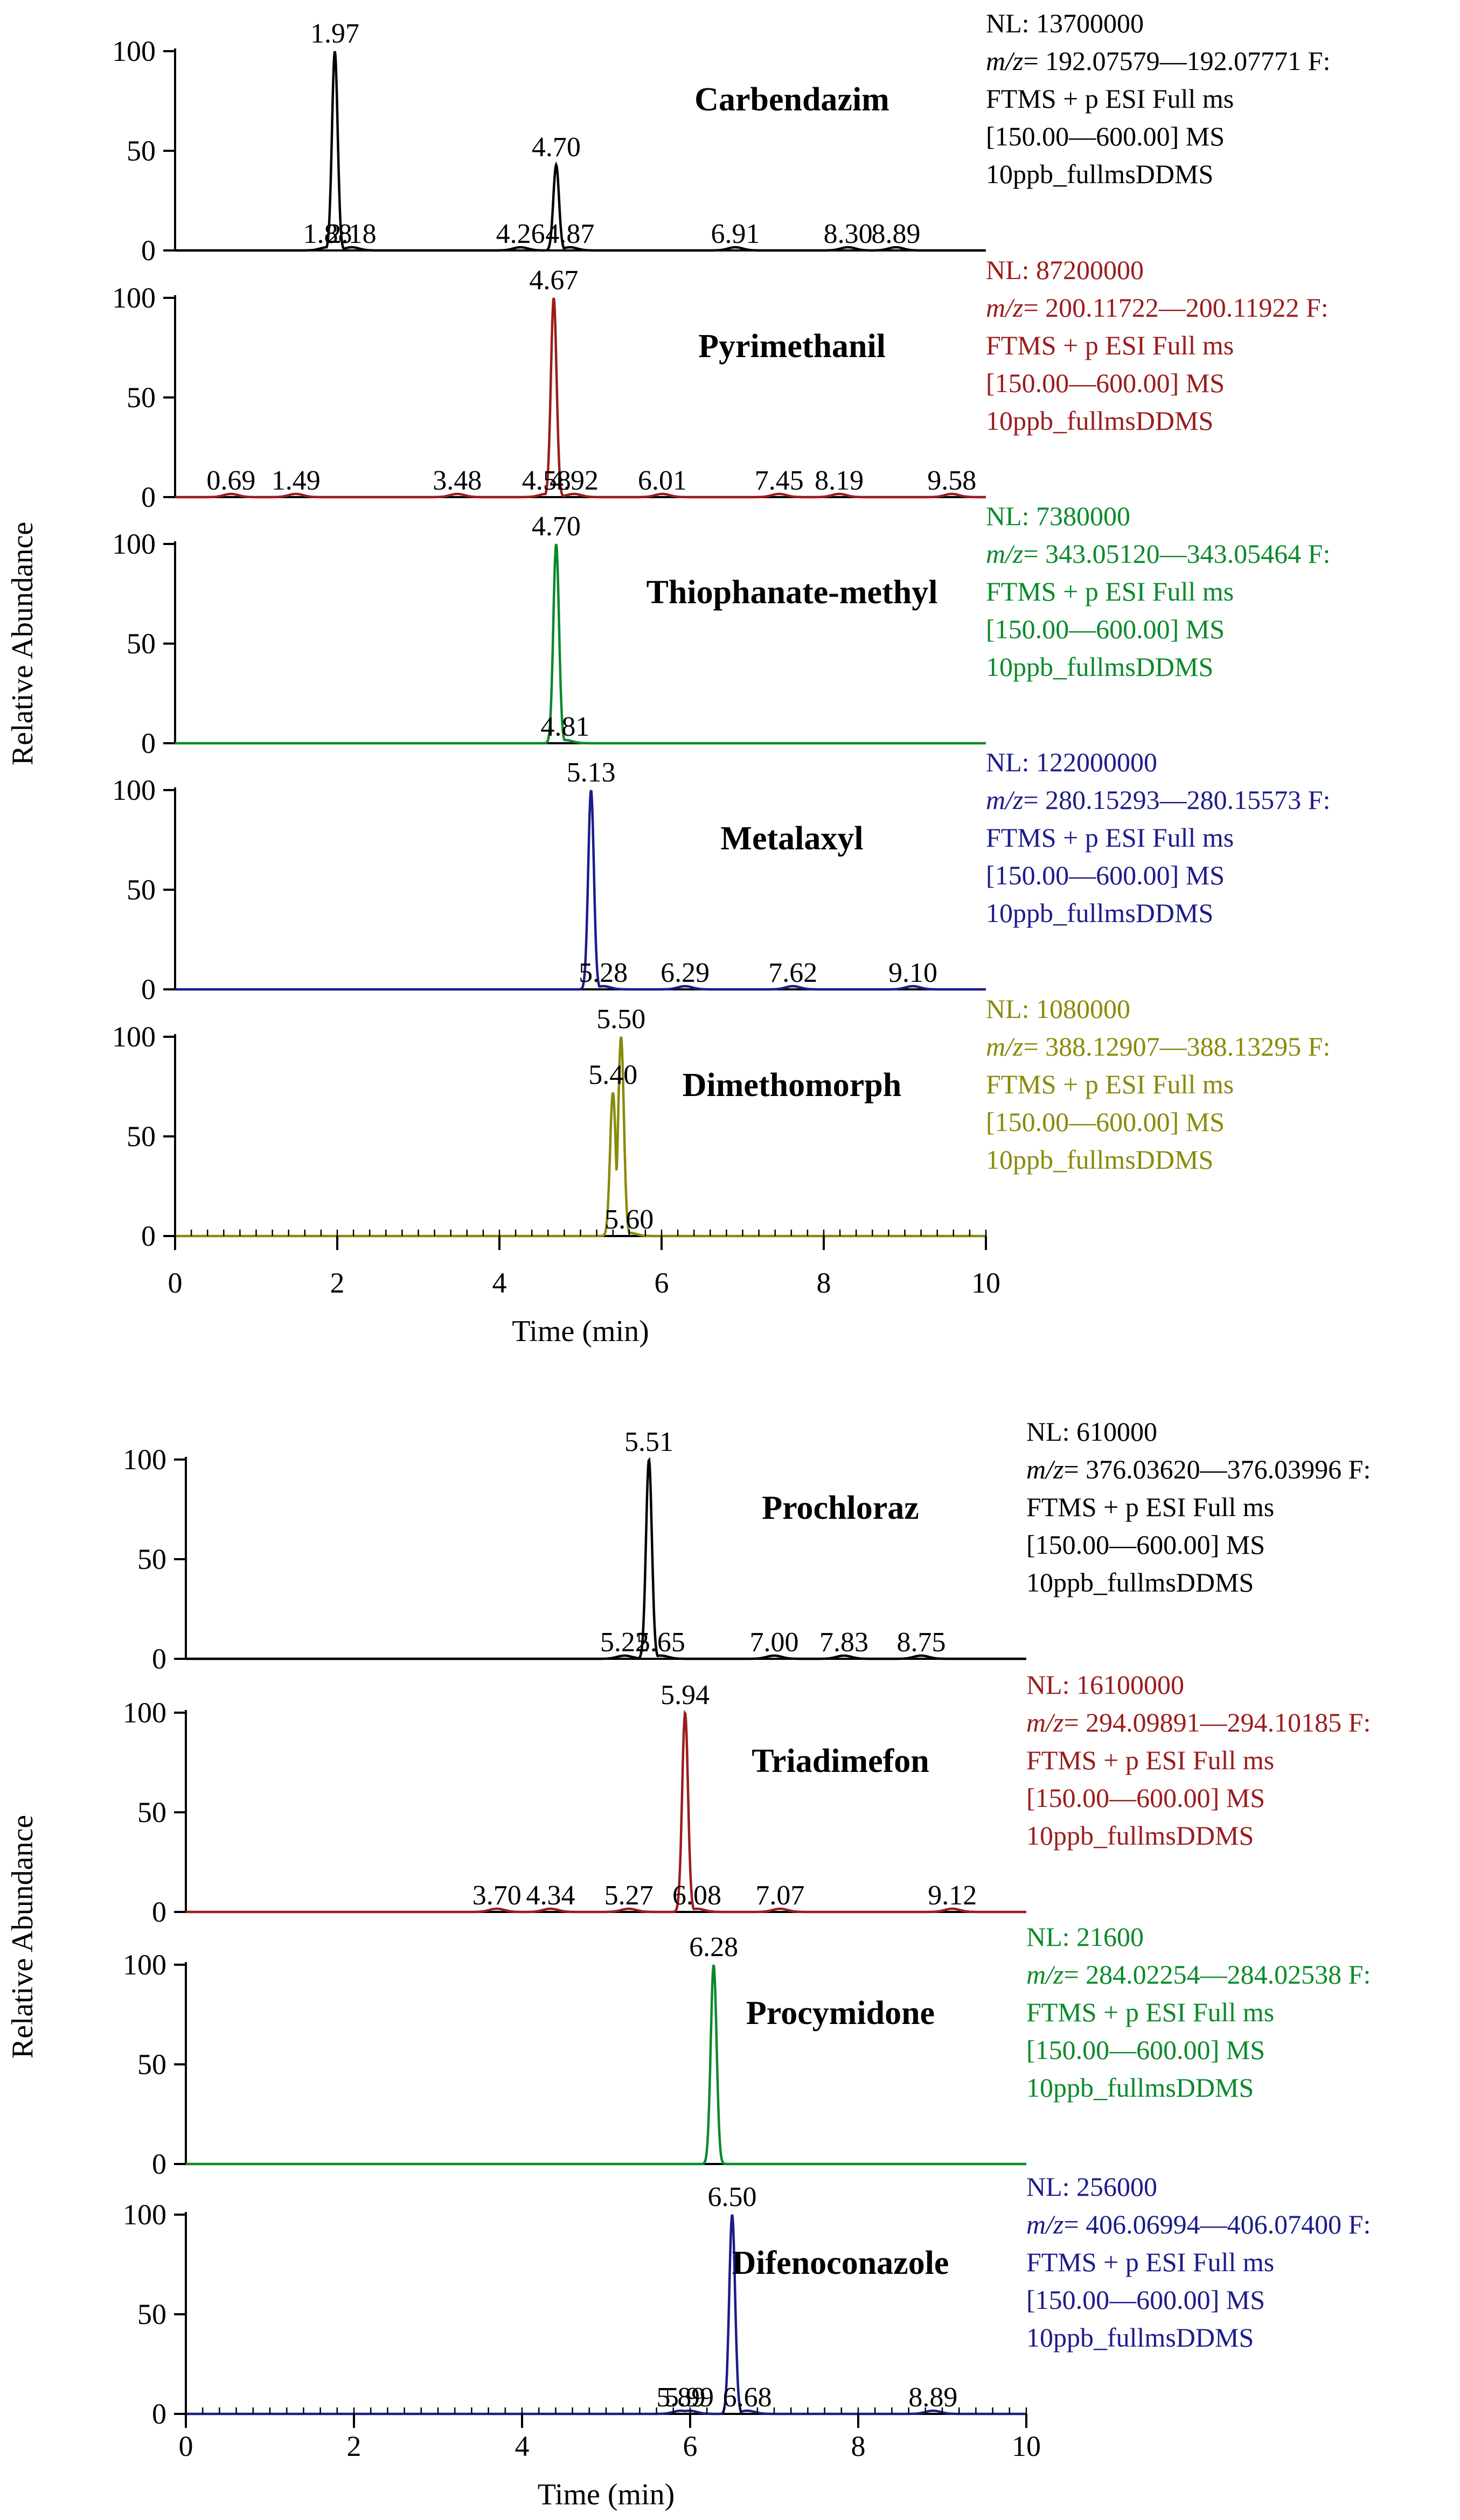 This screenshot has height=2520, width=1460. I want to click on x-tick-label: 10, so click(985, 1283).